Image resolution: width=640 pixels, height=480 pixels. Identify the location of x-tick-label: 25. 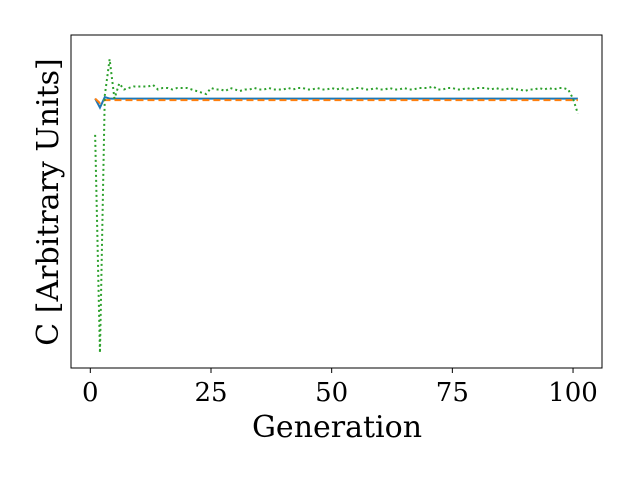
(210, 393).